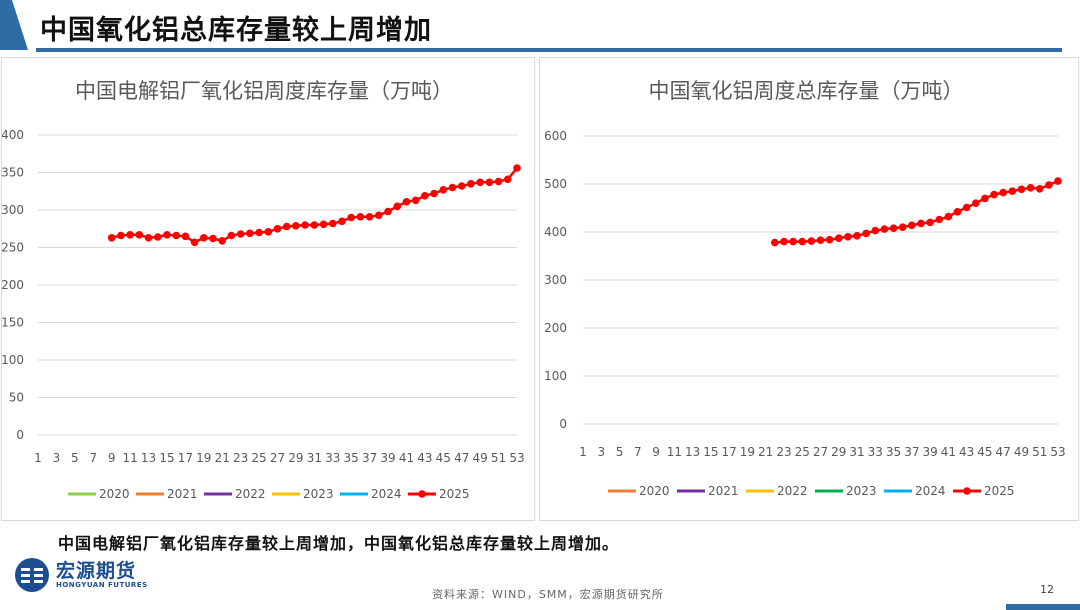  Describe the element at coordinates (838, 452) in the screenshot. I see `x-tick-label: 29` at that location.